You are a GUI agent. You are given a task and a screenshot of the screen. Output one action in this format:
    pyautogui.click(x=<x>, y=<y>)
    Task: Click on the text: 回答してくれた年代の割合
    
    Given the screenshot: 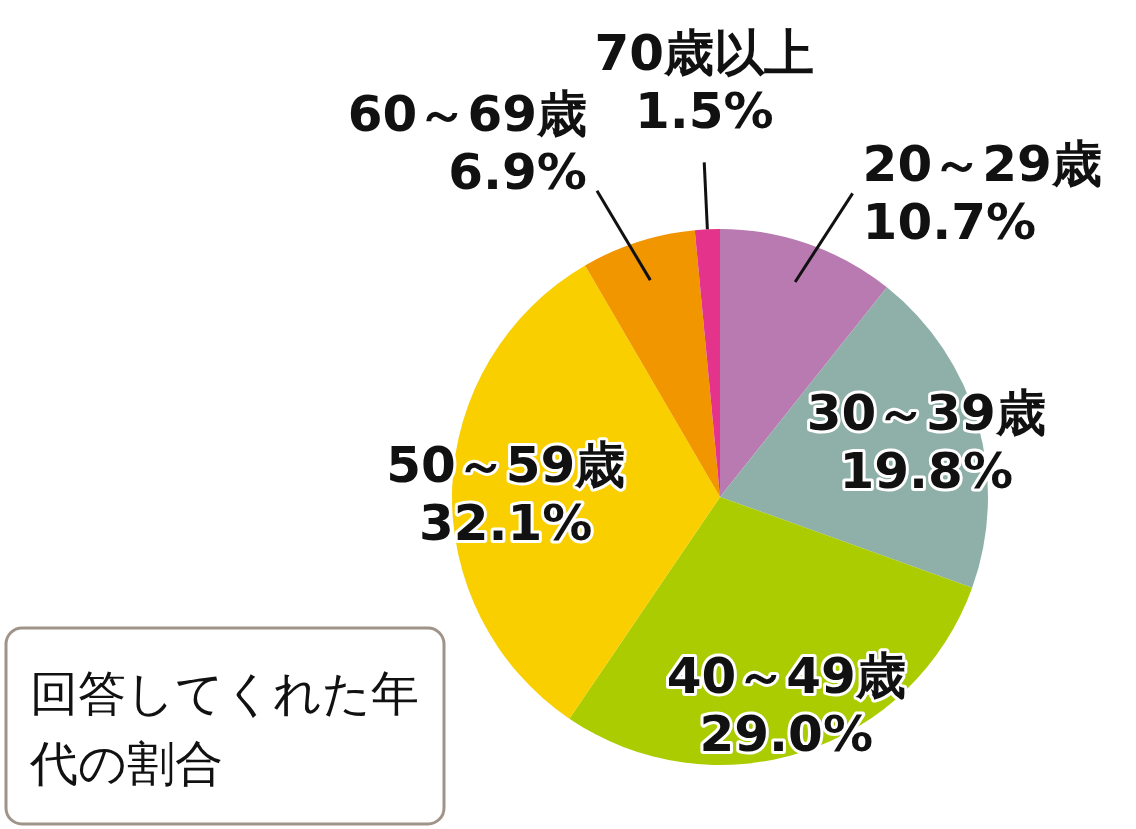 What is the action you would take?
    pyautogui.click(x=224, y=728)
    